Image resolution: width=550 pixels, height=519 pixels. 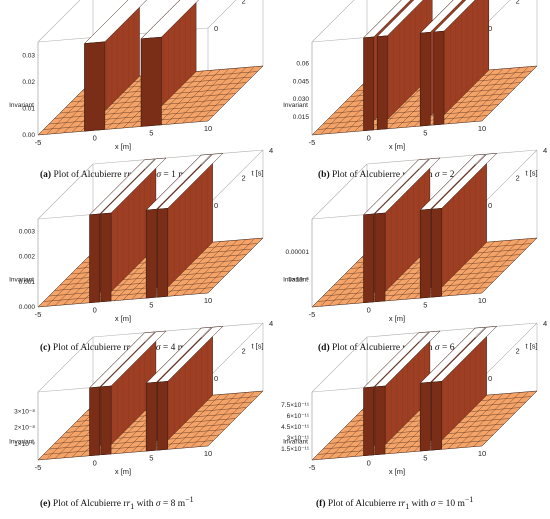 What do you see at coordinates (27, 282) in the screenshot?
I see `z-tick-label: 0.001` at bounding box center [27, 282].